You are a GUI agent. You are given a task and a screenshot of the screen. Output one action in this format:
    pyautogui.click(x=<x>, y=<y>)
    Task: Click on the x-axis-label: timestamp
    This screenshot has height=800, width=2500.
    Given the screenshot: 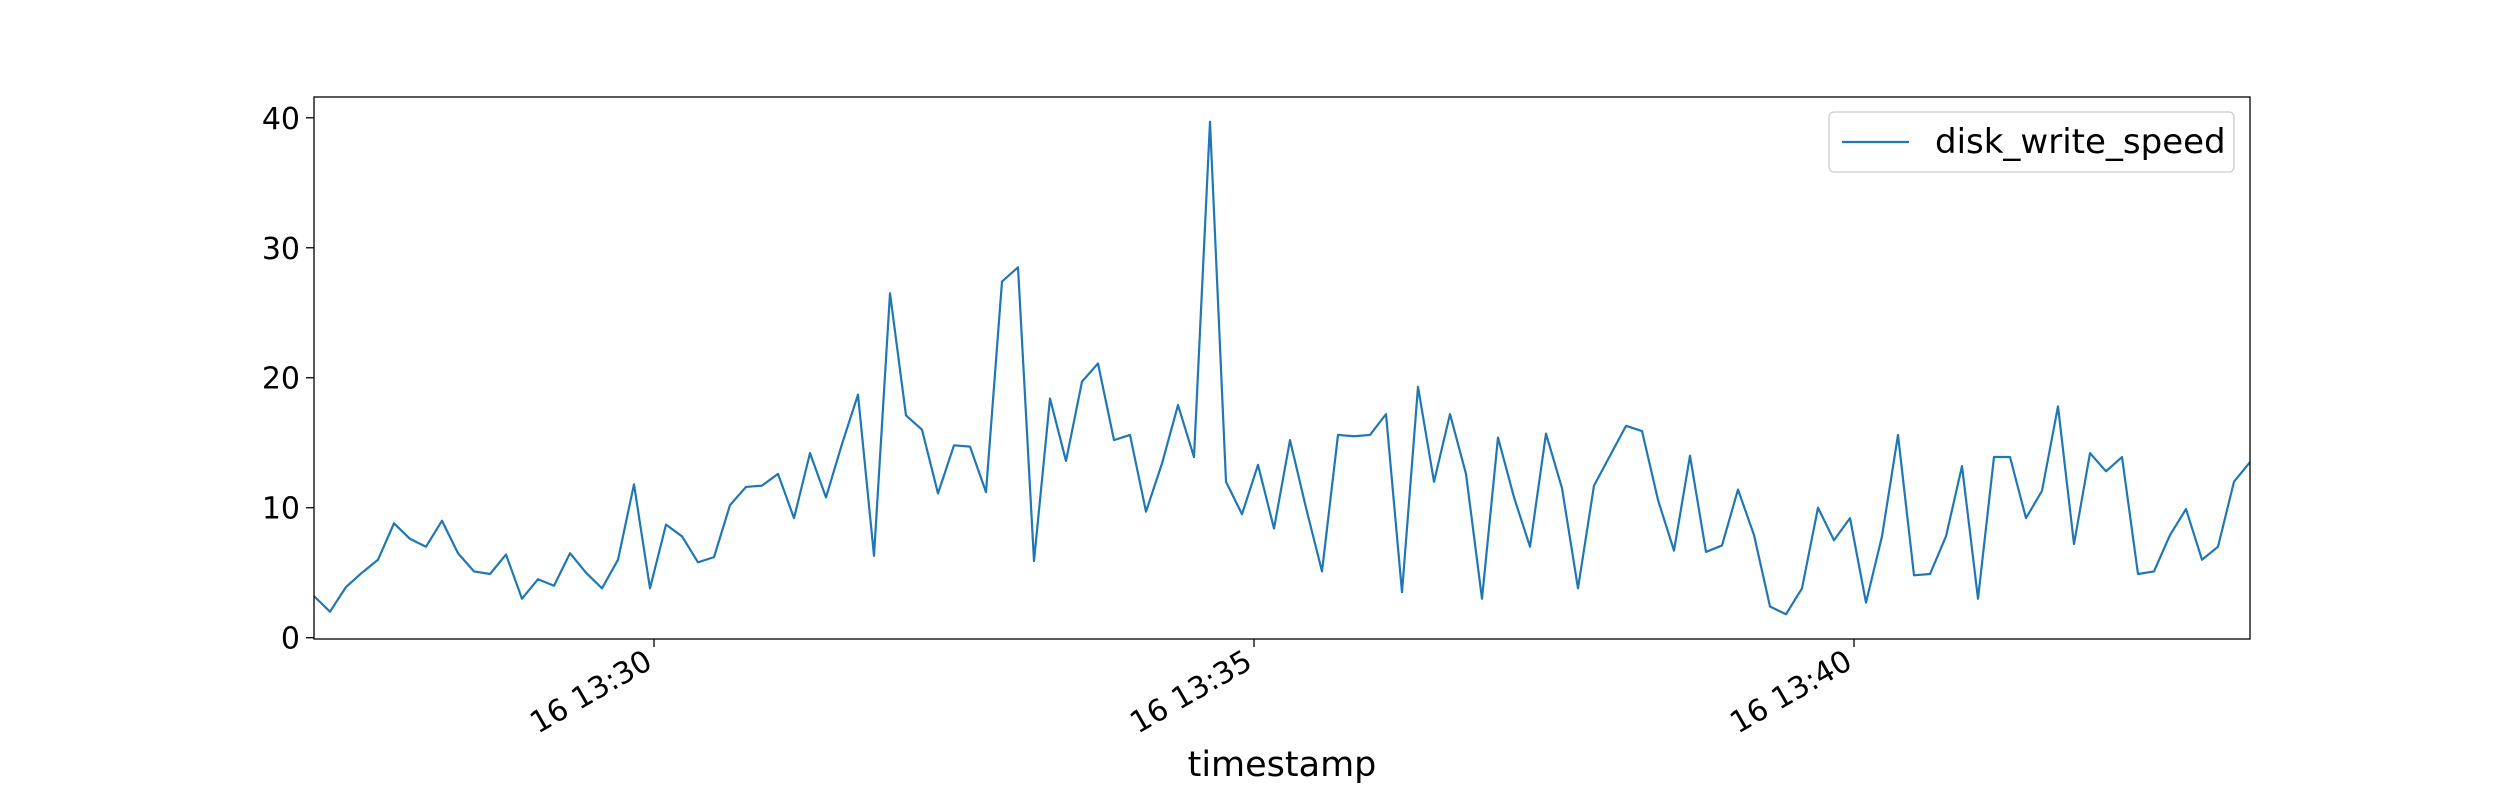 What is the action you would take?
    pyautogui.click(x=1282, y=765)
    